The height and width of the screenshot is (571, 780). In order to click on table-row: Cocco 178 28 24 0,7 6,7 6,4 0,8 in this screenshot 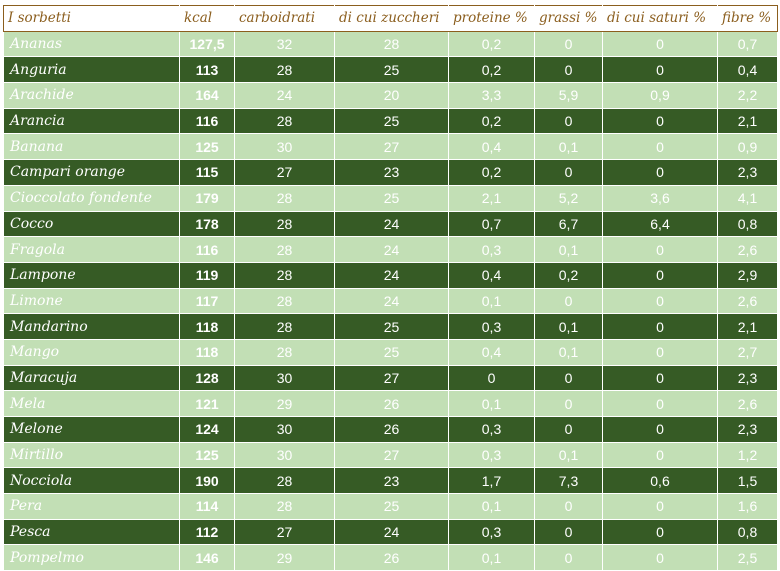, I will do `click(390, 224)`.